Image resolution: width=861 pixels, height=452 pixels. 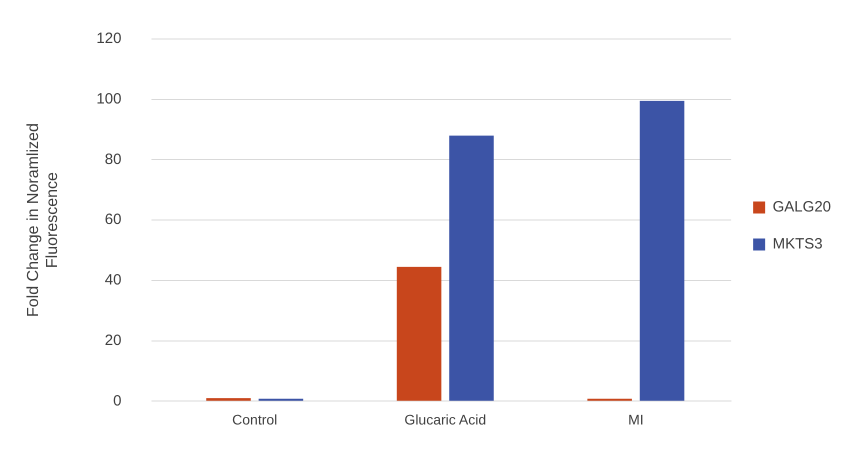 What do you see at coordinates (797, 244) in the screenshot?
I see `legend-label: MKTS3` at bounding box center [797, 244].